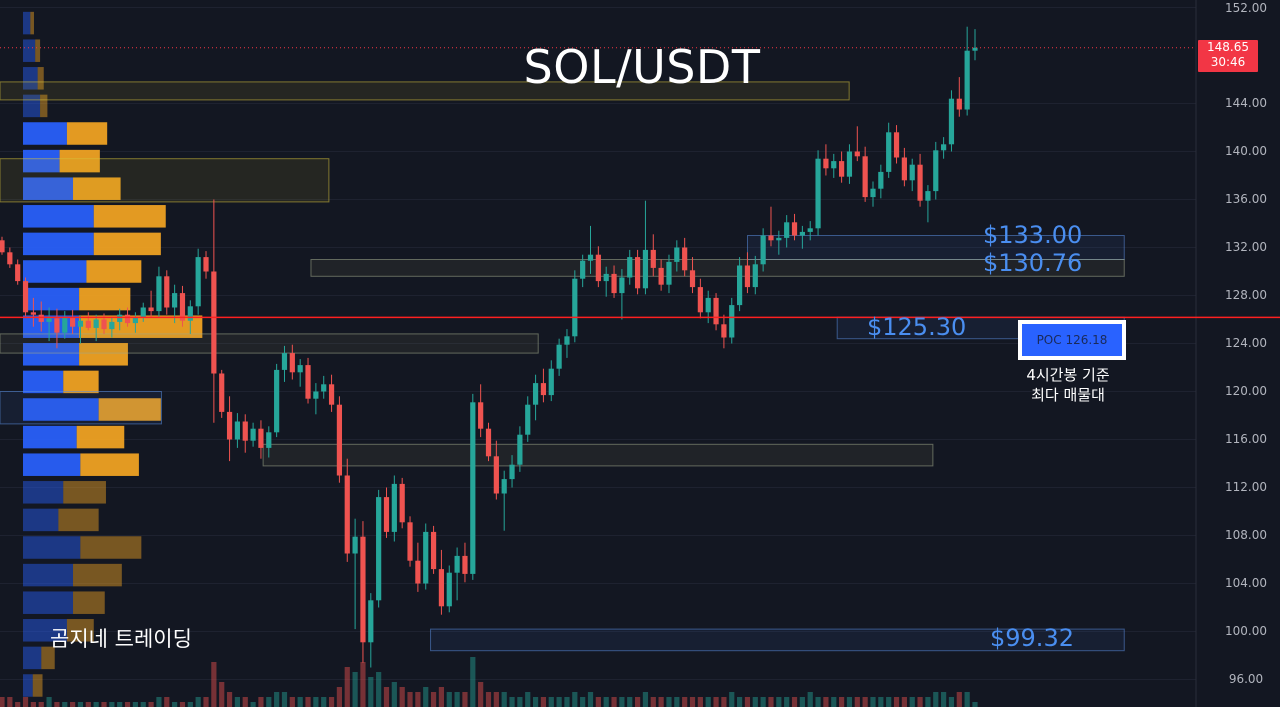 The image size is (1280, 707). I want to click on volume-profile, so click(113, 354).